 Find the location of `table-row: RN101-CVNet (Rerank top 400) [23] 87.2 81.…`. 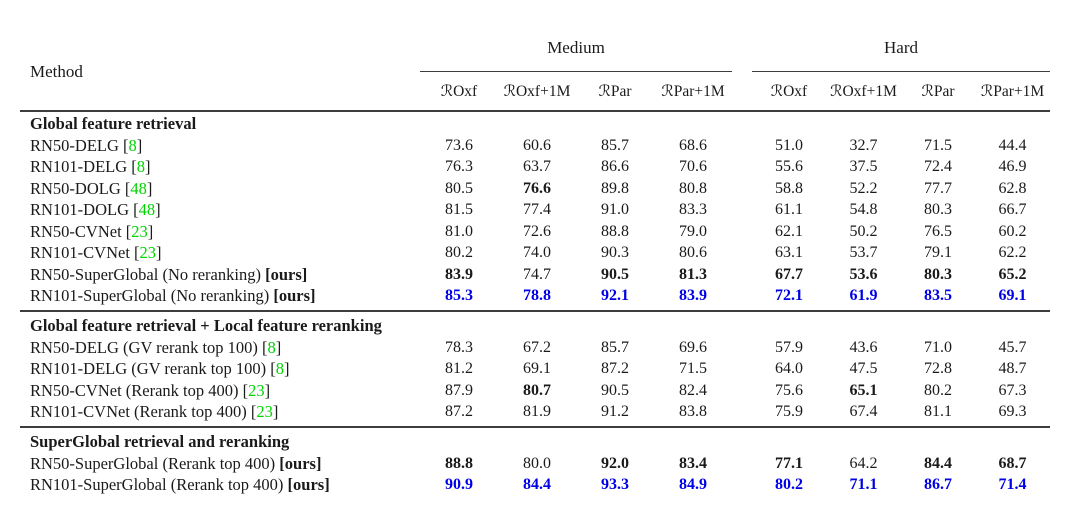

table-row: RN101-CVNet (Rerank top 400) [23] 87.2 81.… is located at coordinates (535, 413).